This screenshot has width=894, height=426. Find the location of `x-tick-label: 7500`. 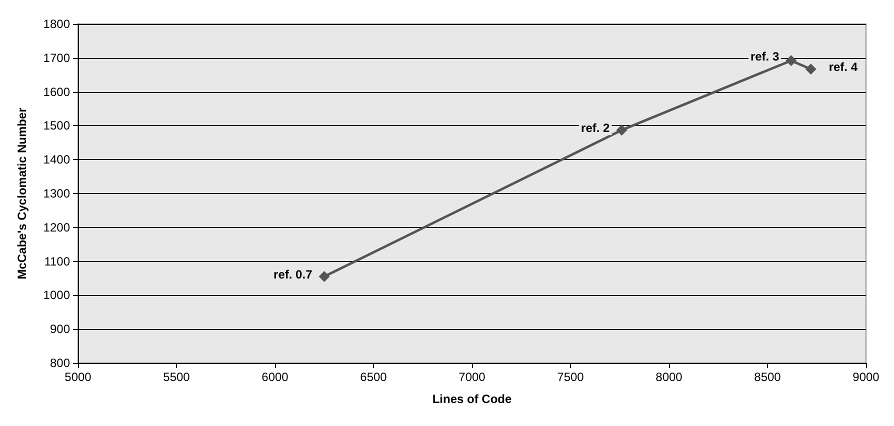

x-tick-label: 7500 is located at coordinates (570, 377).